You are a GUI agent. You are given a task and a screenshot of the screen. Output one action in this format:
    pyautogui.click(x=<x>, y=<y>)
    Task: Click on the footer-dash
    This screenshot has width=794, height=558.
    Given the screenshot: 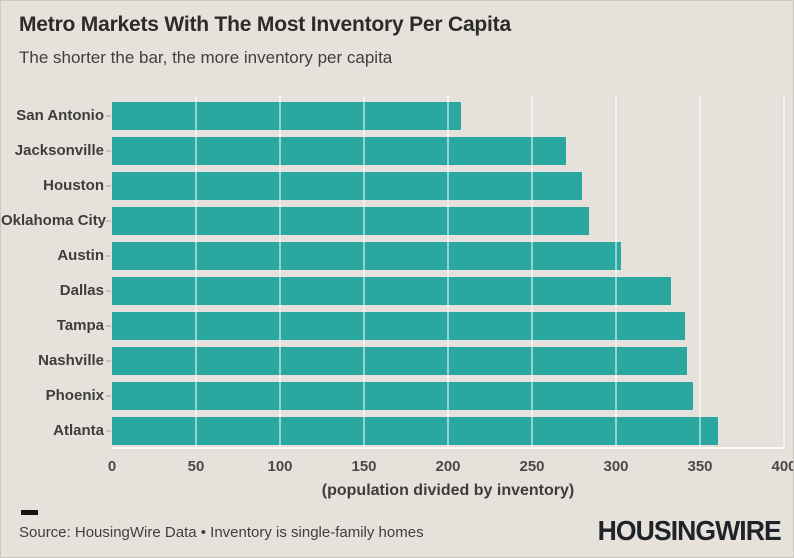 What is the action you would take?
    pyautogui.click(x=29, y=512)
    